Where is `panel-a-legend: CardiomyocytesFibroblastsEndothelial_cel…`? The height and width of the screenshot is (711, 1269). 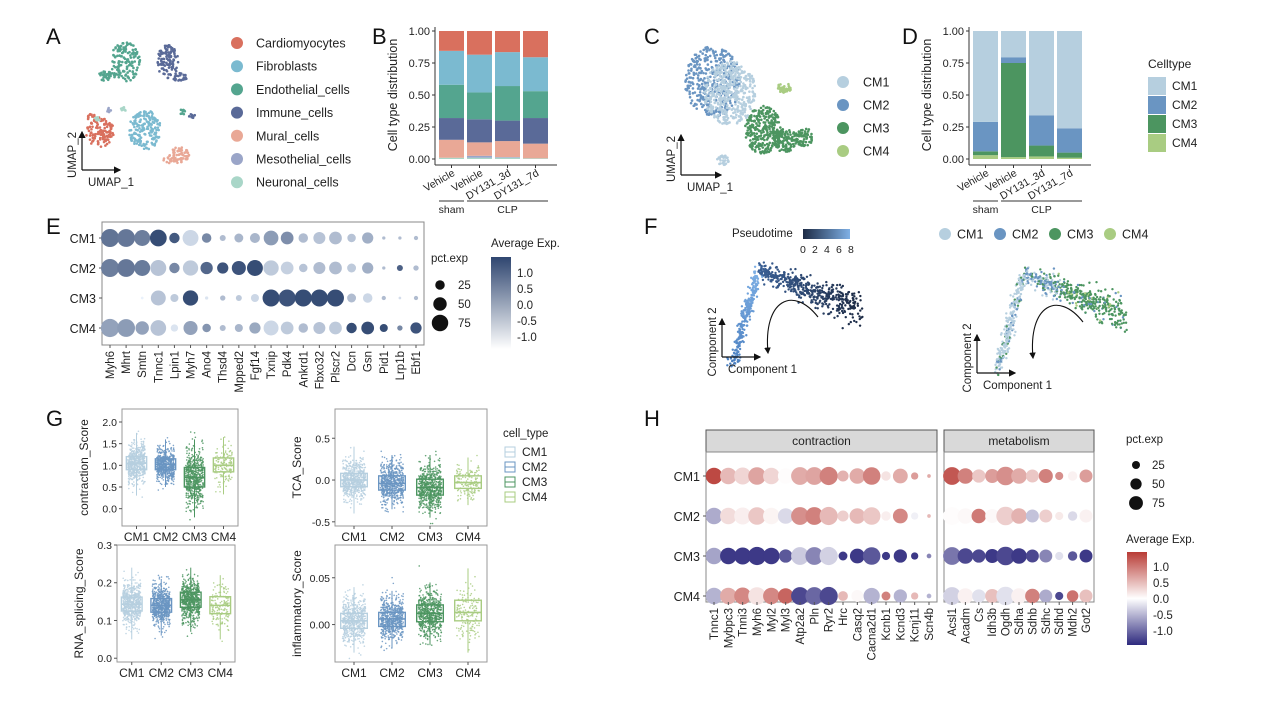
panel-a-legend: CardiomyocytesFibroblastsEndothelial_cel… is located at coordinates (291, 113).